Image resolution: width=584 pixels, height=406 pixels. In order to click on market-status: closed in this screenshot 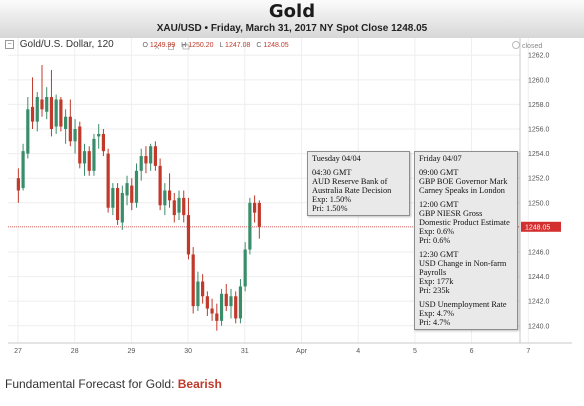, I will do `click(527, 45)`.